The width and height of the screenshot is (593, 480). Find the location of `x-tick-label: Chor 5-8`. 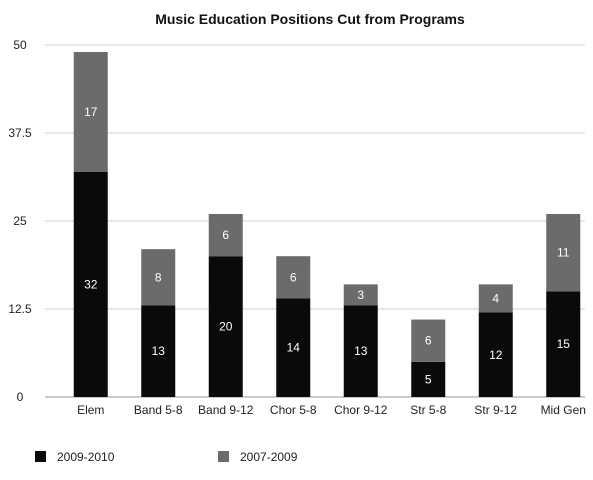

x-tick-label: Chor 5-8 is located at coordinates (293, 410).